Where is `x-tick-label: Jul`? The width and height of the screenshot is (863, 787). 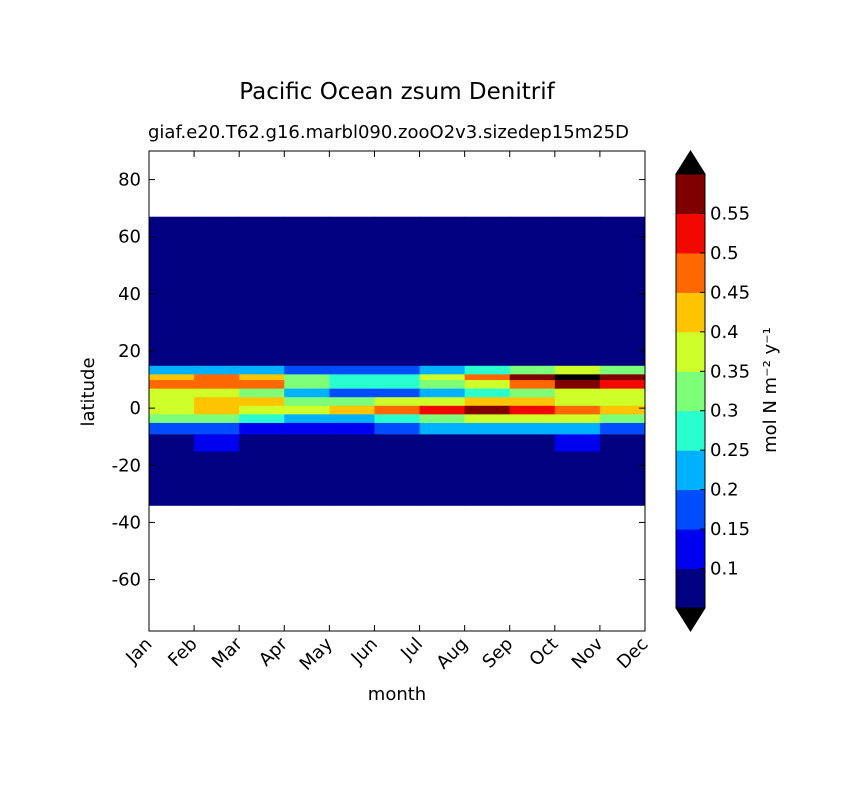 x-tick-label: Jul is located at coordinates (411, 649).